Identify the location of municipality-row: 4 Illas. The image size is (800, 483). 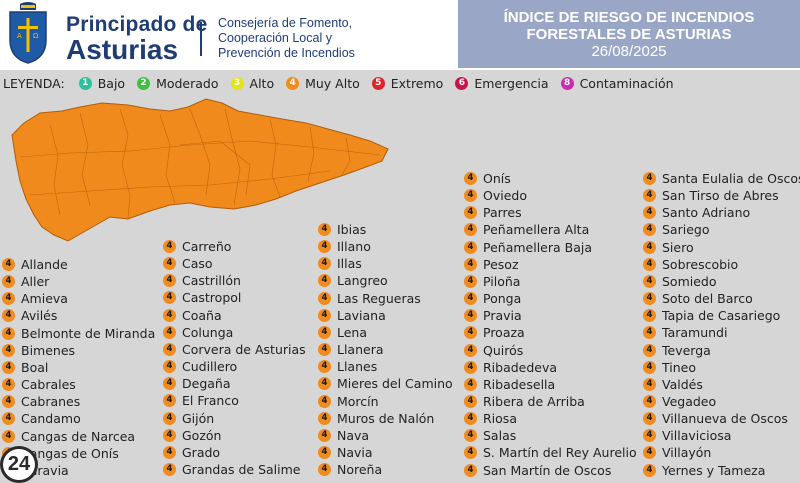
(340, 263).